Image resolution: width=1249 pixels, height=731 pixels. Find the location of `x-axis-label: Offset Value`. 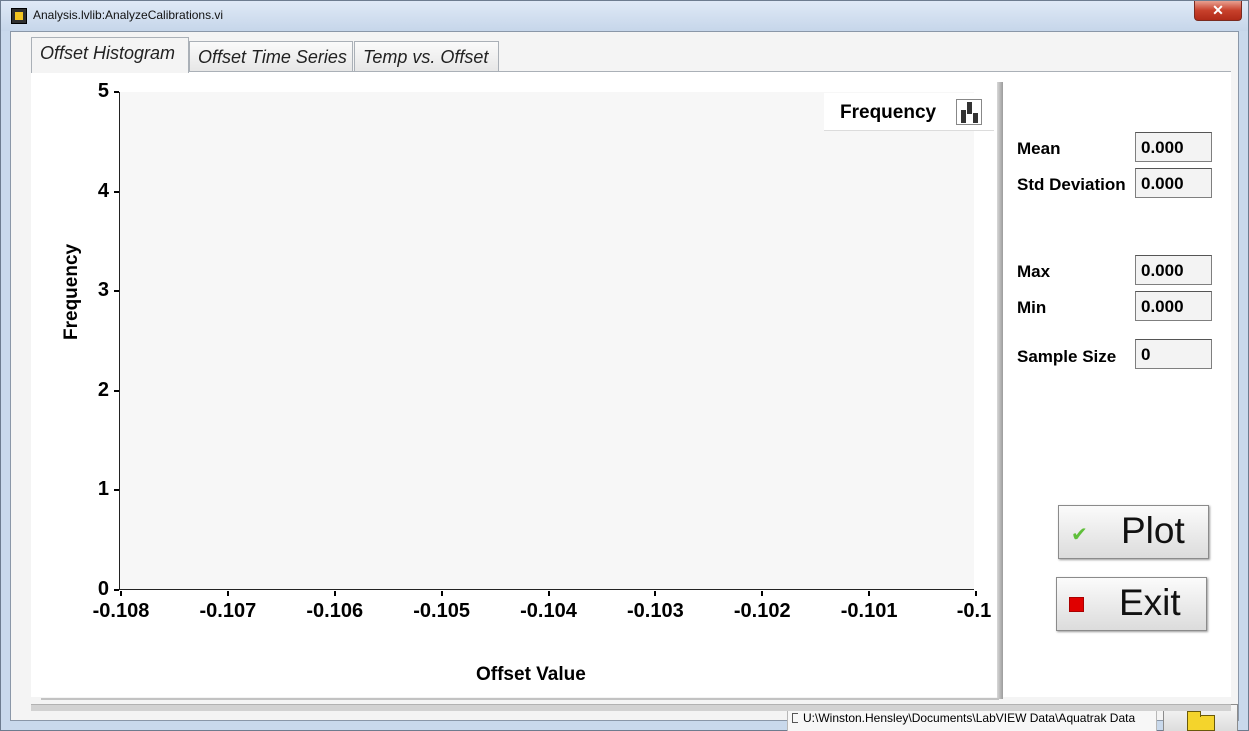

x-axis-label: Offset Value is located at coordinates (531, 674).